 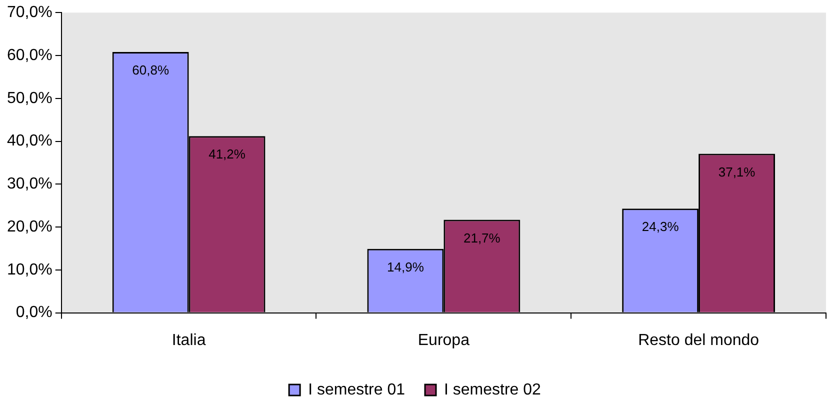 I want to click on data-label: 41,2%, so click(x=227, y=154).